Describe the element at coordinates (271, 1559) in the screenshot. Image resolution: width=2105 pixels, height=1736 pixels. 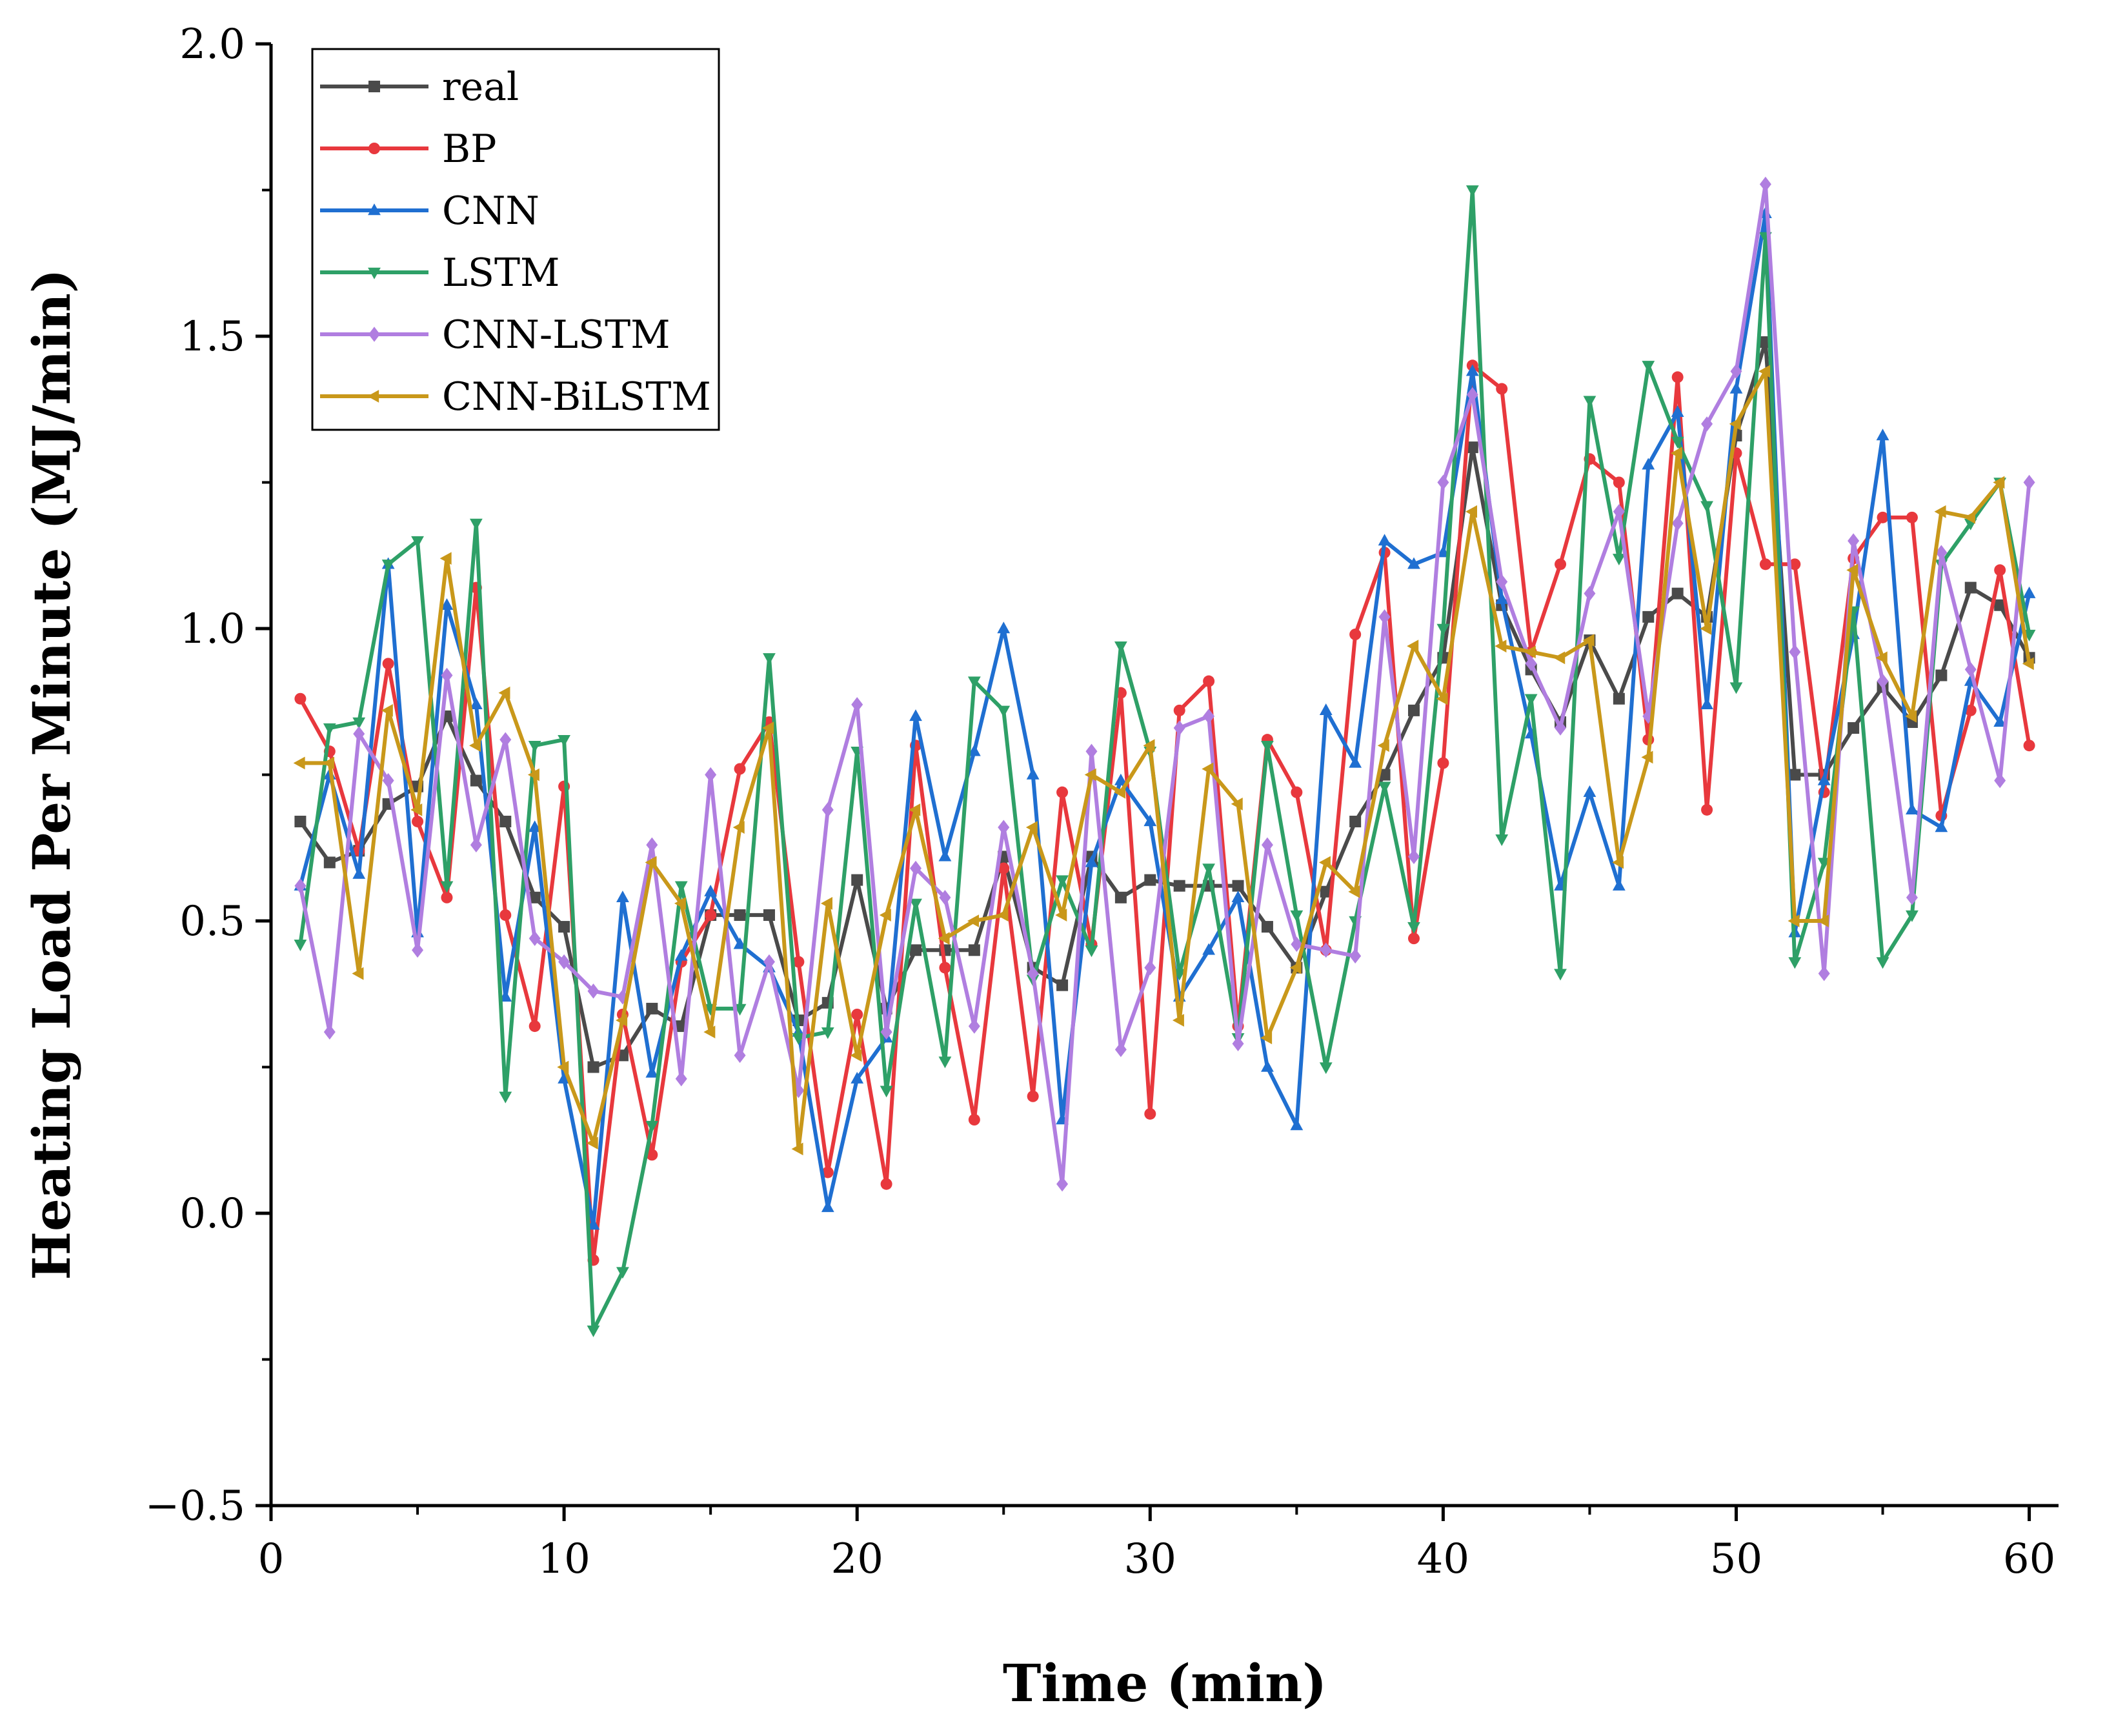
I see `x-tick-label: 0` at that location.